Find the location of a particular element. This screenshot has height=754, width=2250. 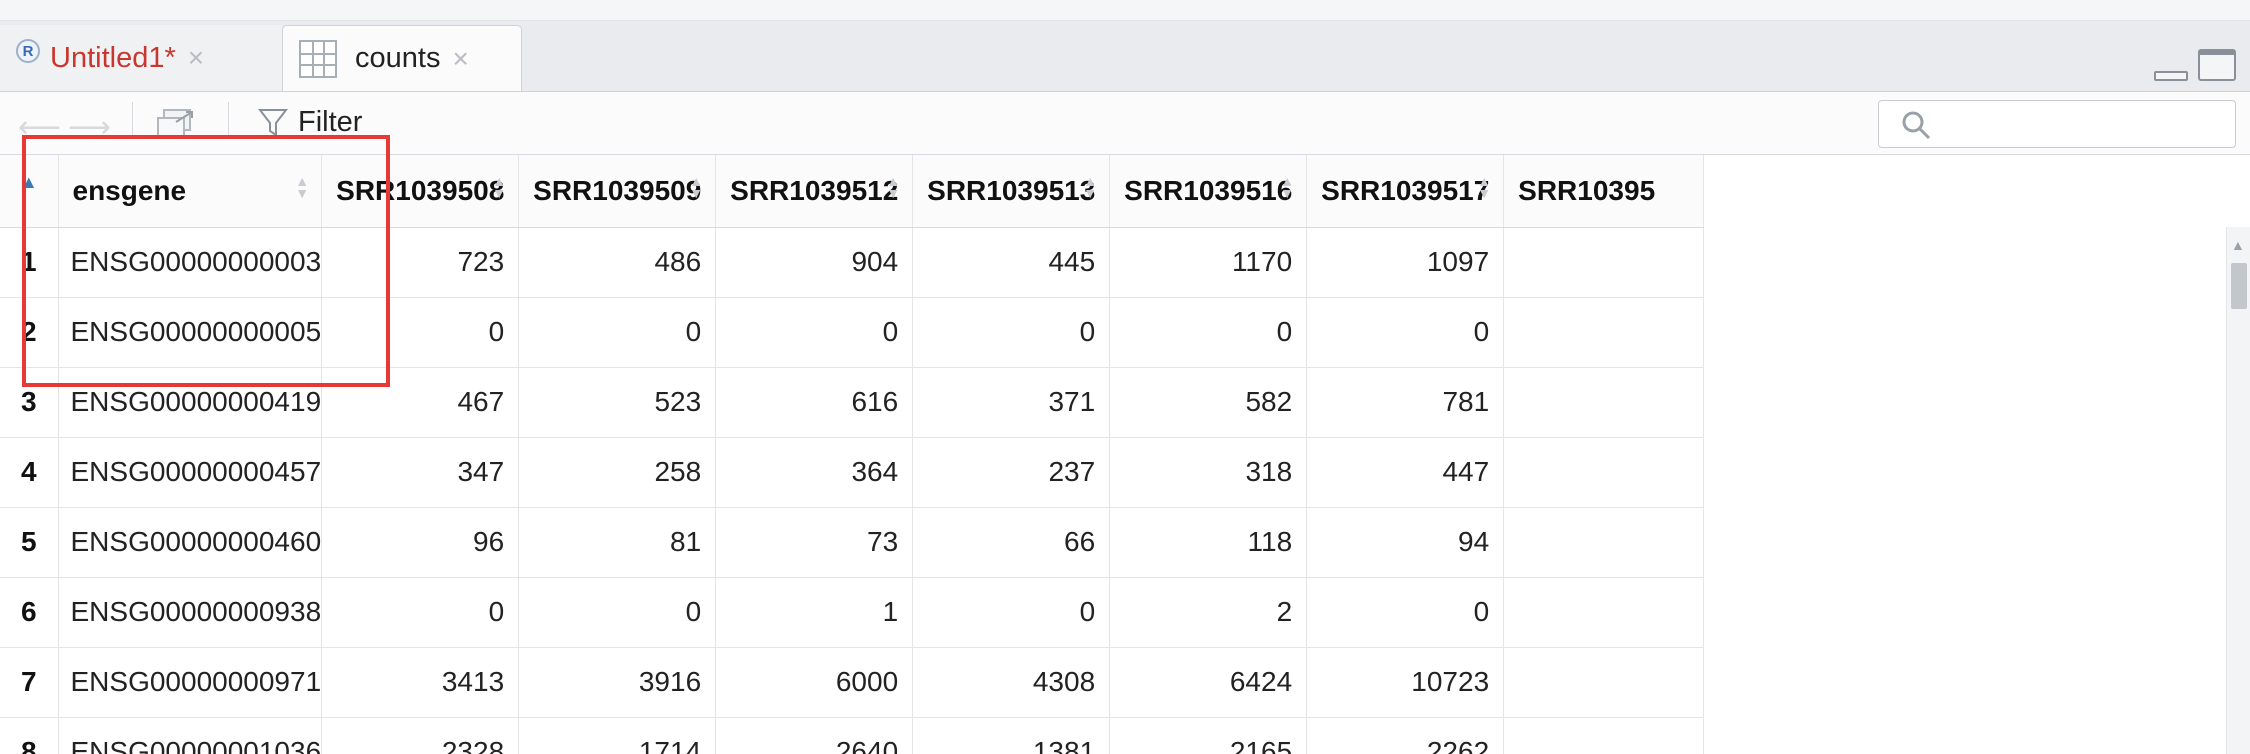

count-cell: 486 is located at coordinates (617, 262).